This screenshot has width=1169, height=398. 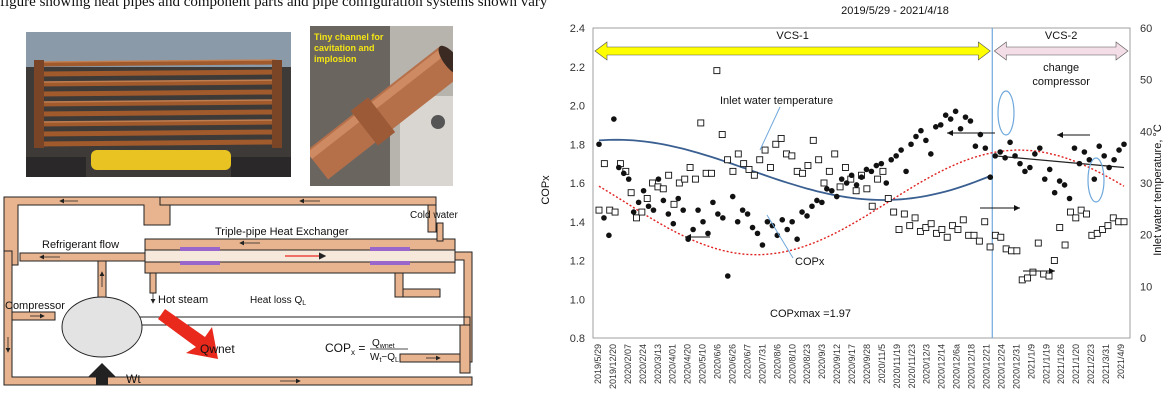 What do you see at coordinates (1061, 364) in the screenshot?
I see `x-tick-label: 2021/1/26` at bounding box center [1061, 364].